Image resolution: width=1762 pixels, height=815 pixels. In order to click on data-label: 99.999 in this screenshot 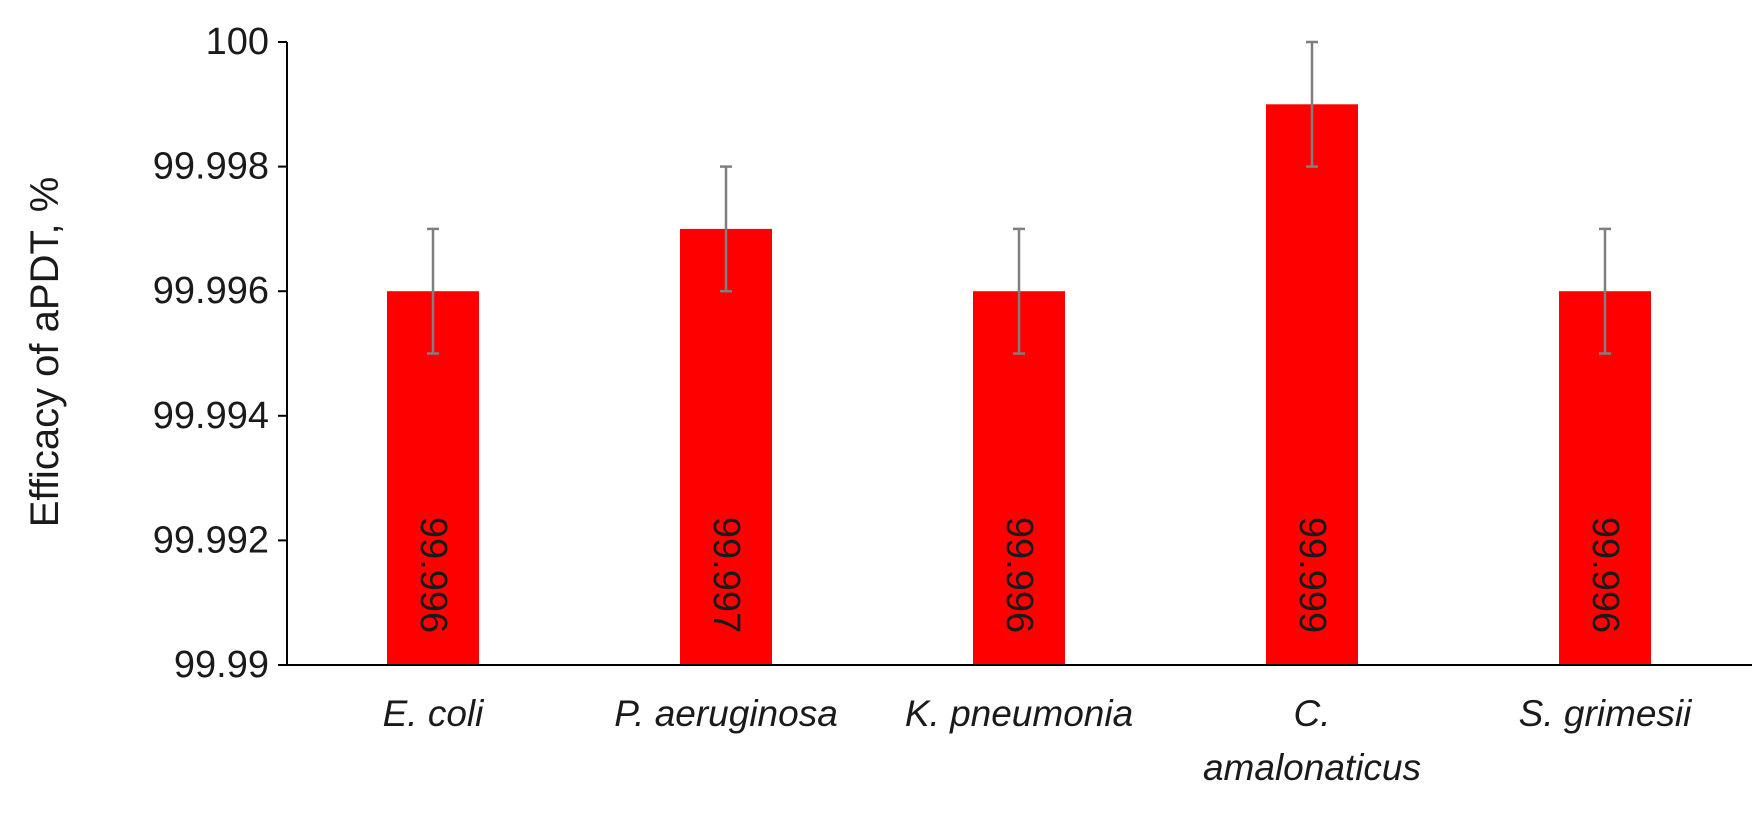, I will do `click(1312, 575)`.